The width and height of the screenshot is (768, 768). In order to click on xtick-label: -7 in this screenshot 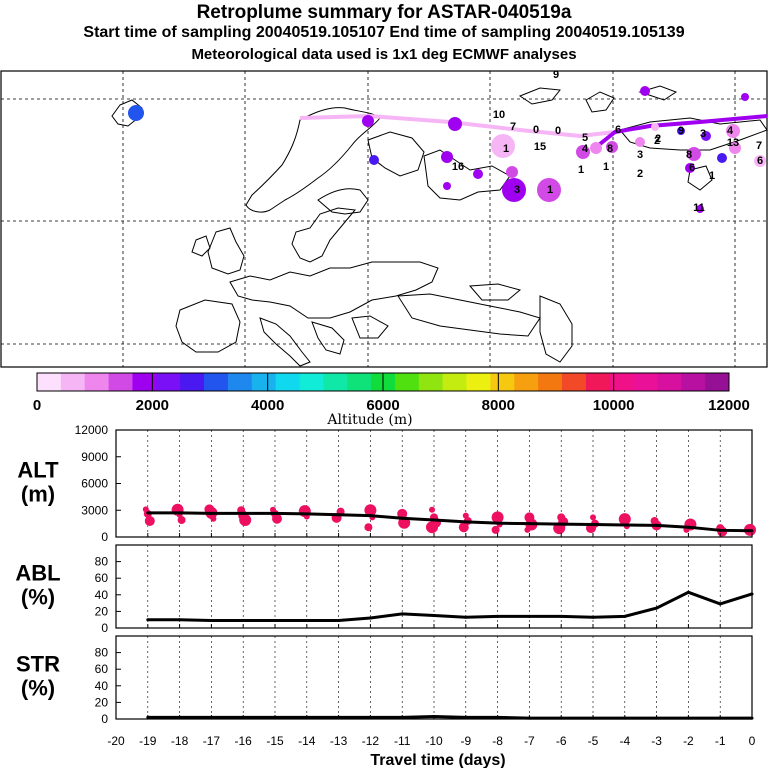, I will do `click(529, 741)`.